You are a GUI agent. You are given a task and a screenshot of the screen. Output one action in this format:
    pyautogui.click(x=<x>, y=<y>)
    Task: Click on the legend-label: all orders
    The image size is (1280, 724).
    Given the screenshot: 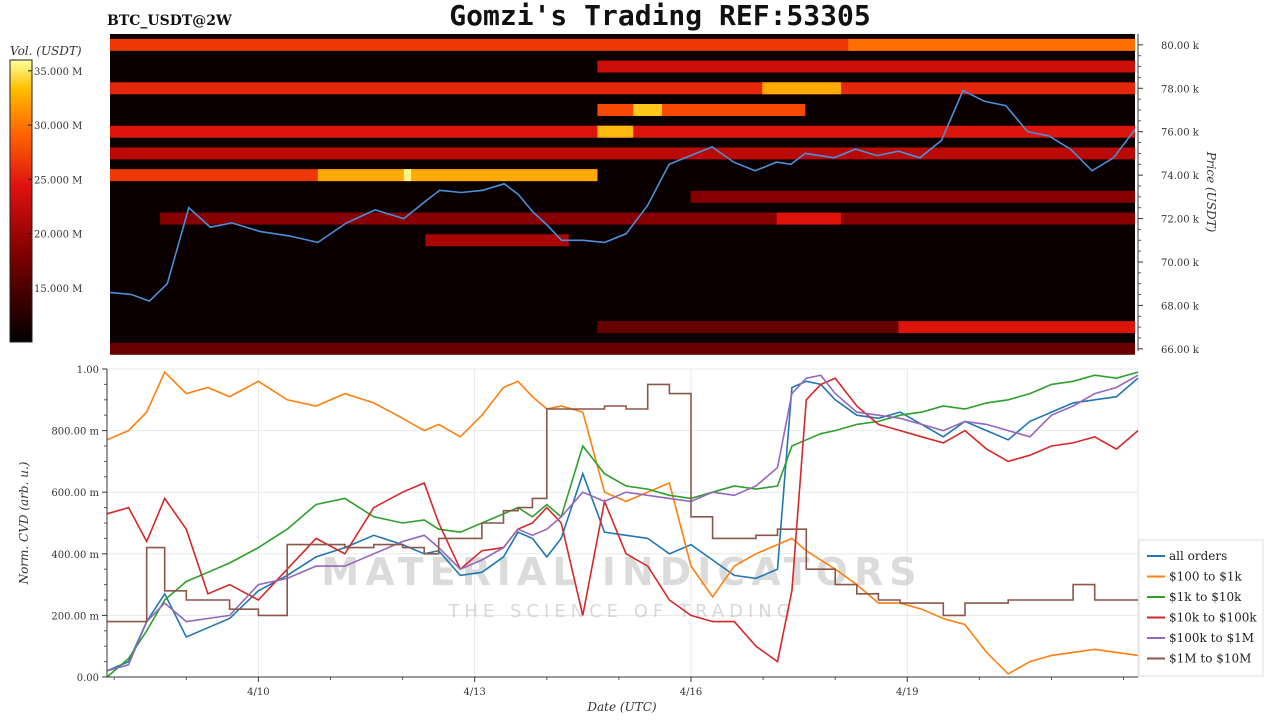 What is the action you would take?
    pyautogui.click(x=1198, y=556)
    